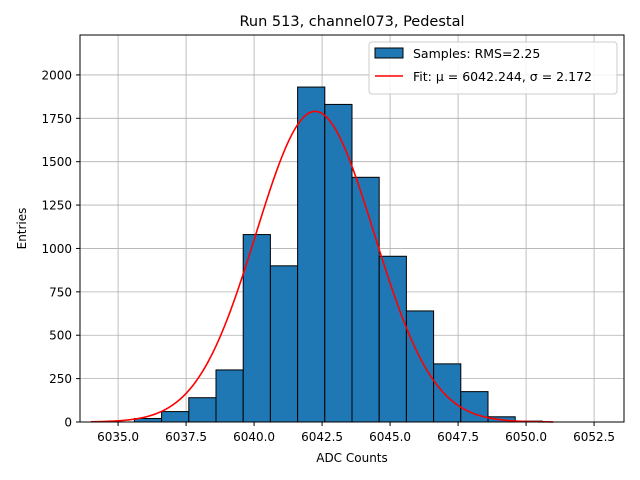  I want to click on y-tick-label: 1000, so click(56, 249).